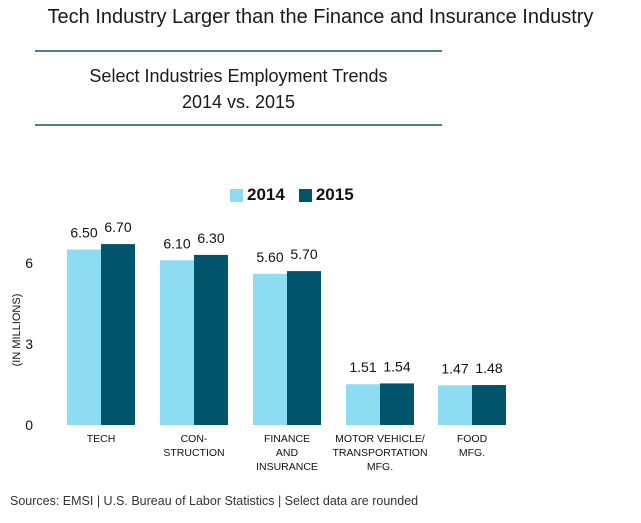  I want to click on x-category-label: STRUCTION, so click(193, 453).